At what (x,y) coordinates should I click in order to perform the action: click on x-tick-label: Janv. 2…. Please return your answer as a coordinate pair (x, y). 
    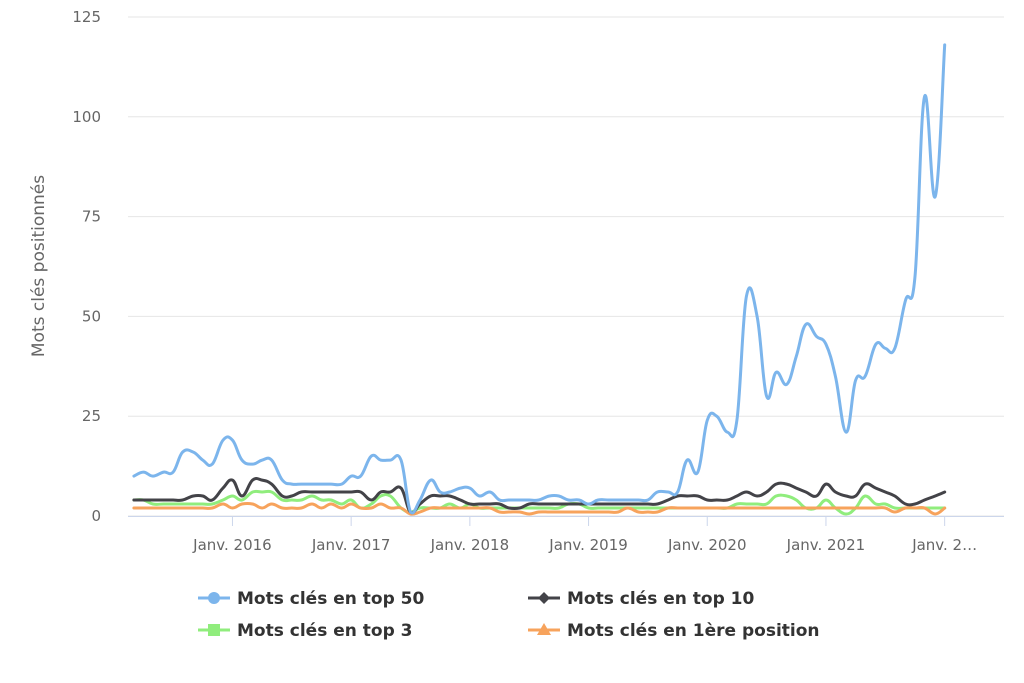
    Looking at the image, I should click on (944, 545).